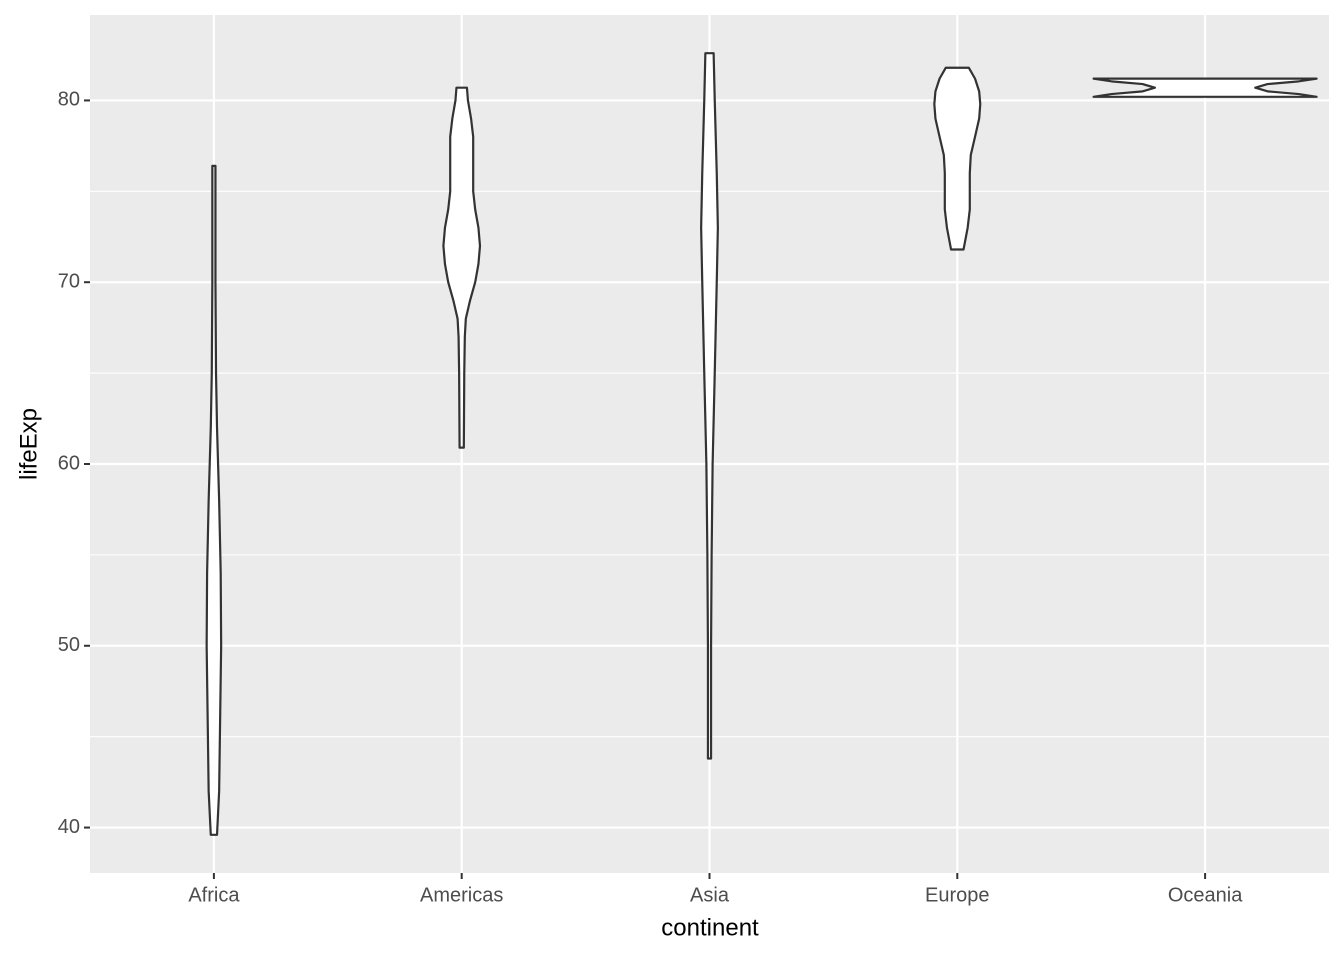  Describe the element at coordinates (69, 463) in the screenshot. I see `y-tick-label: 60` at that location.